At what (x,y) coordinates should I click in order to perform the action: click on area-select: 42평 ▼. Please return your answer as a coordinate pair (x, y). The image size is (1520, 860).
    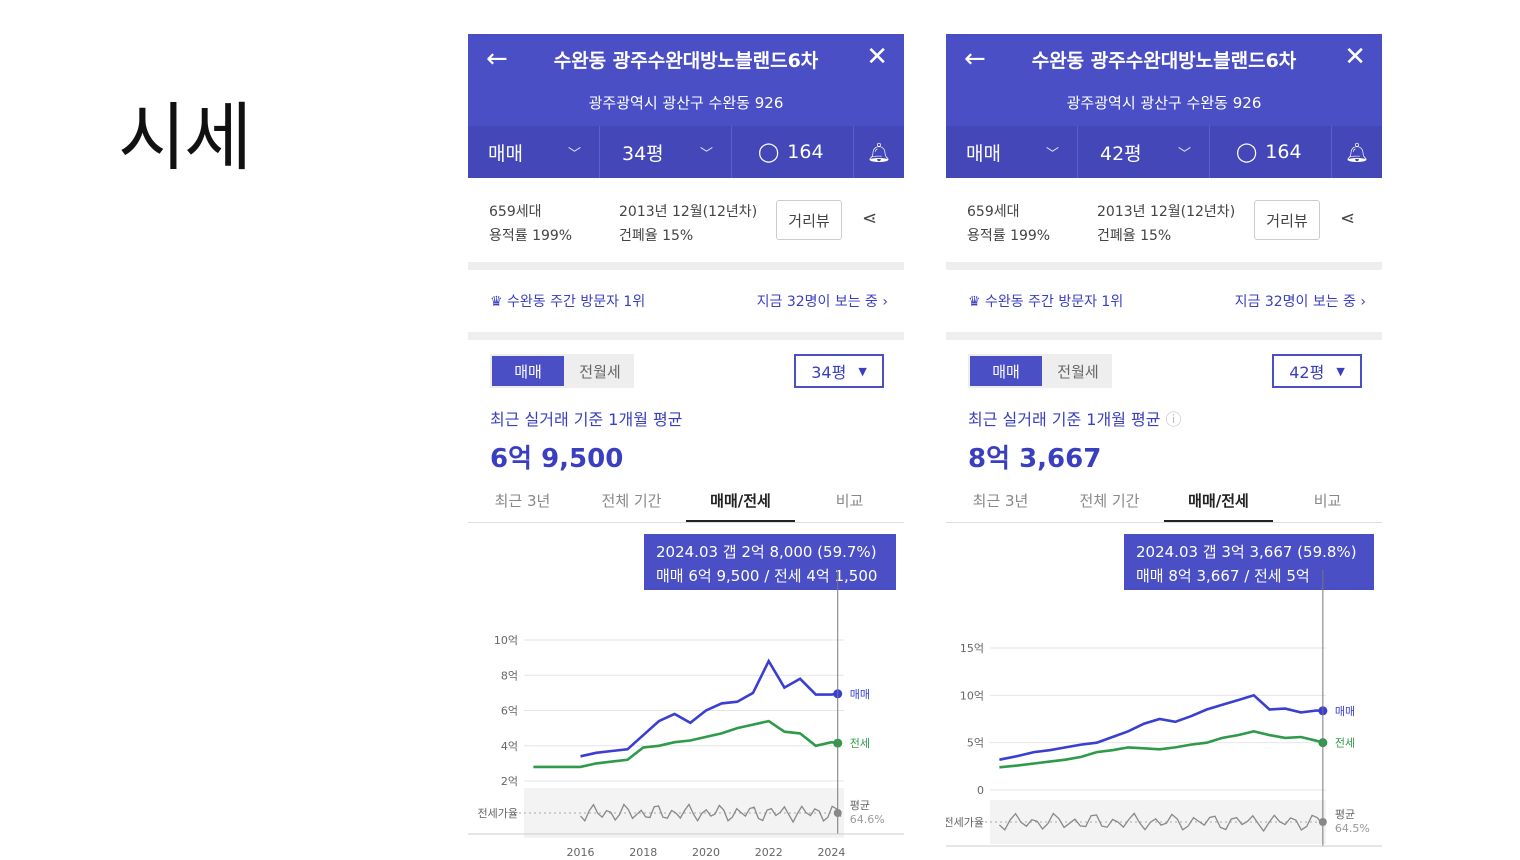
    Looking at the image, I should click on (1317, 371).